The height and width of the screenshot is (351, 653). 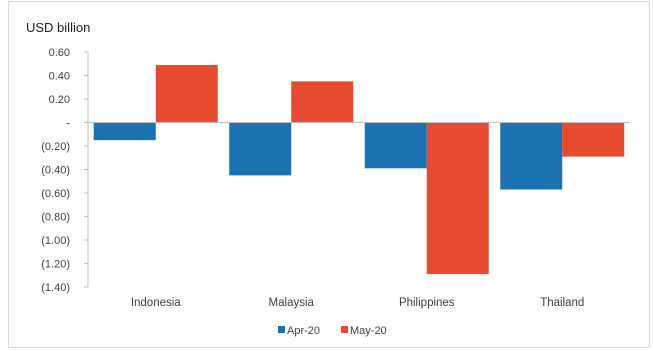 I want to click on legend: Apr-20 May-20, so click(x=332, y=331).